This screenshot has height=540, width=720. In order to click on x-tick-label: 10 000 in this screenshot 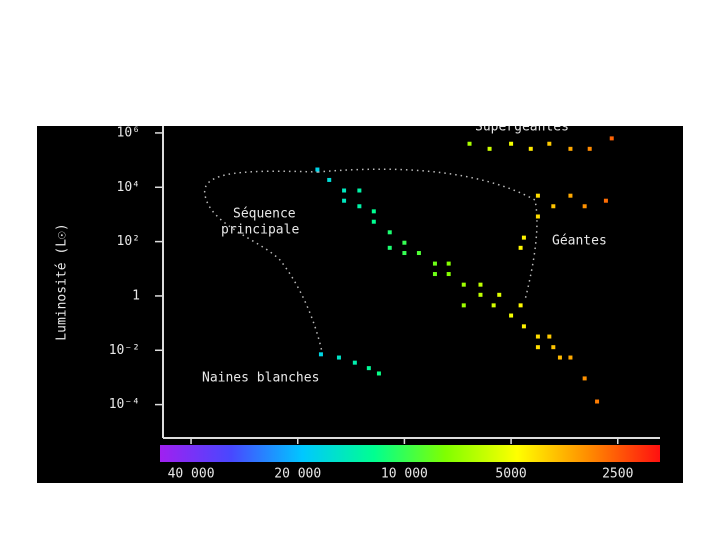, I will do `click(404, 474)`.